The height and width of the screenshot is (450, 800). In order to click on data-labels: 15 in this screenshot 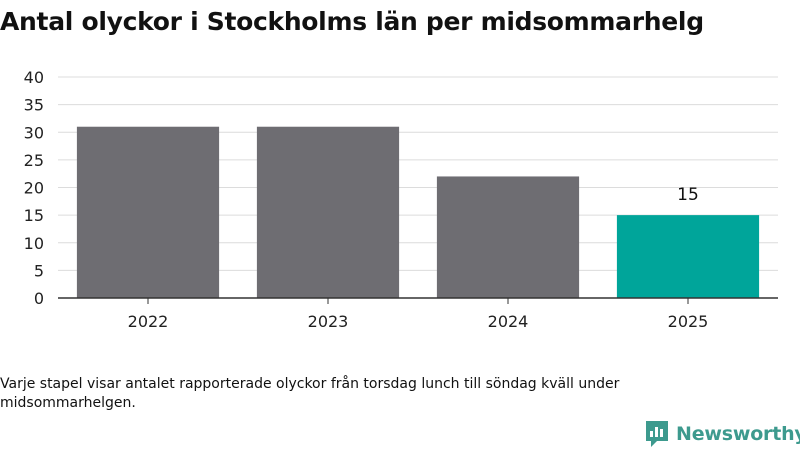, I will do `click(688, 195)`.